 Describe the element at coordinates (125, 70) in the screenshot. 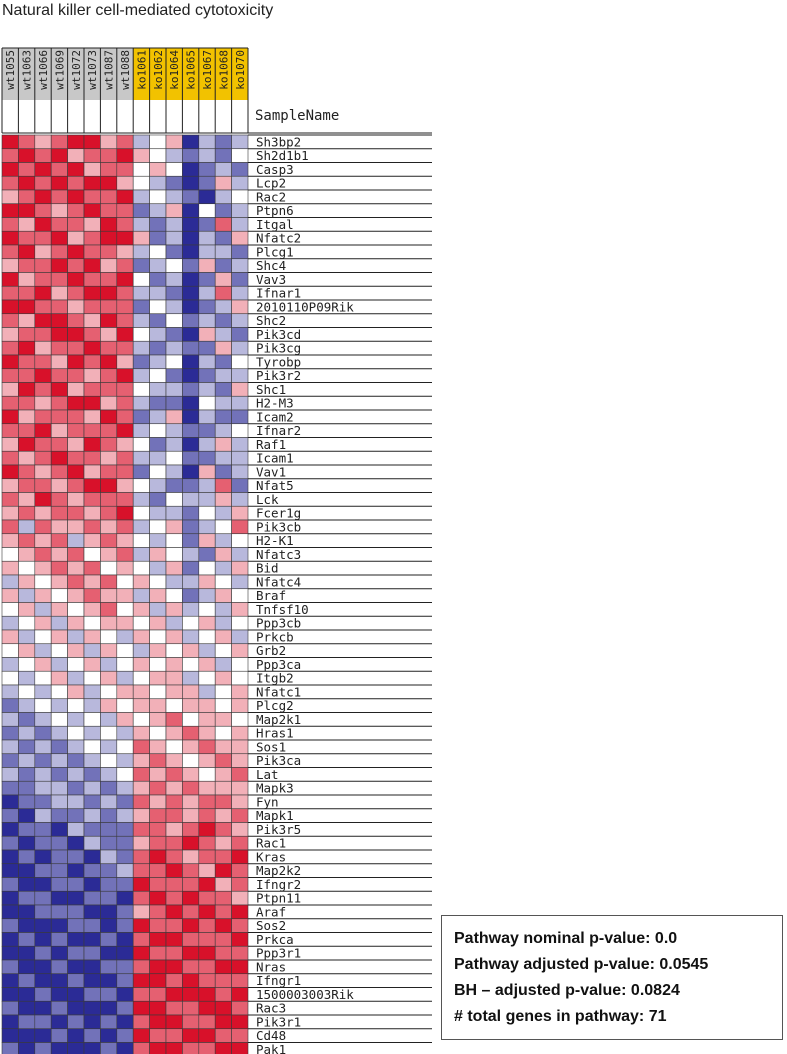

I see `column-label: wt1088` at that location.